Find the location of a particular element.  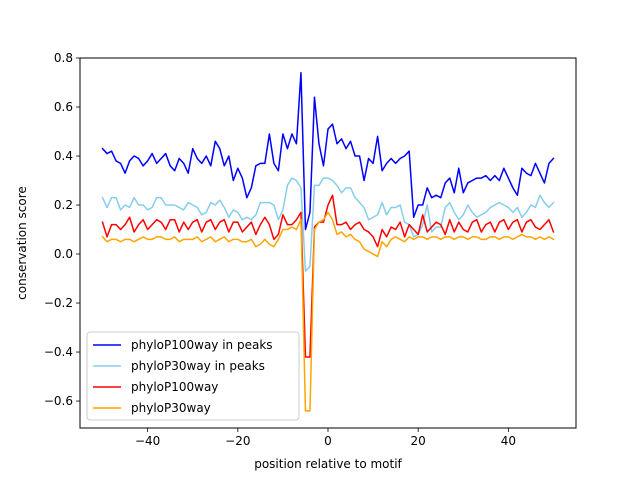

x-tick-label: 40 is located at coordinates (508, 441).